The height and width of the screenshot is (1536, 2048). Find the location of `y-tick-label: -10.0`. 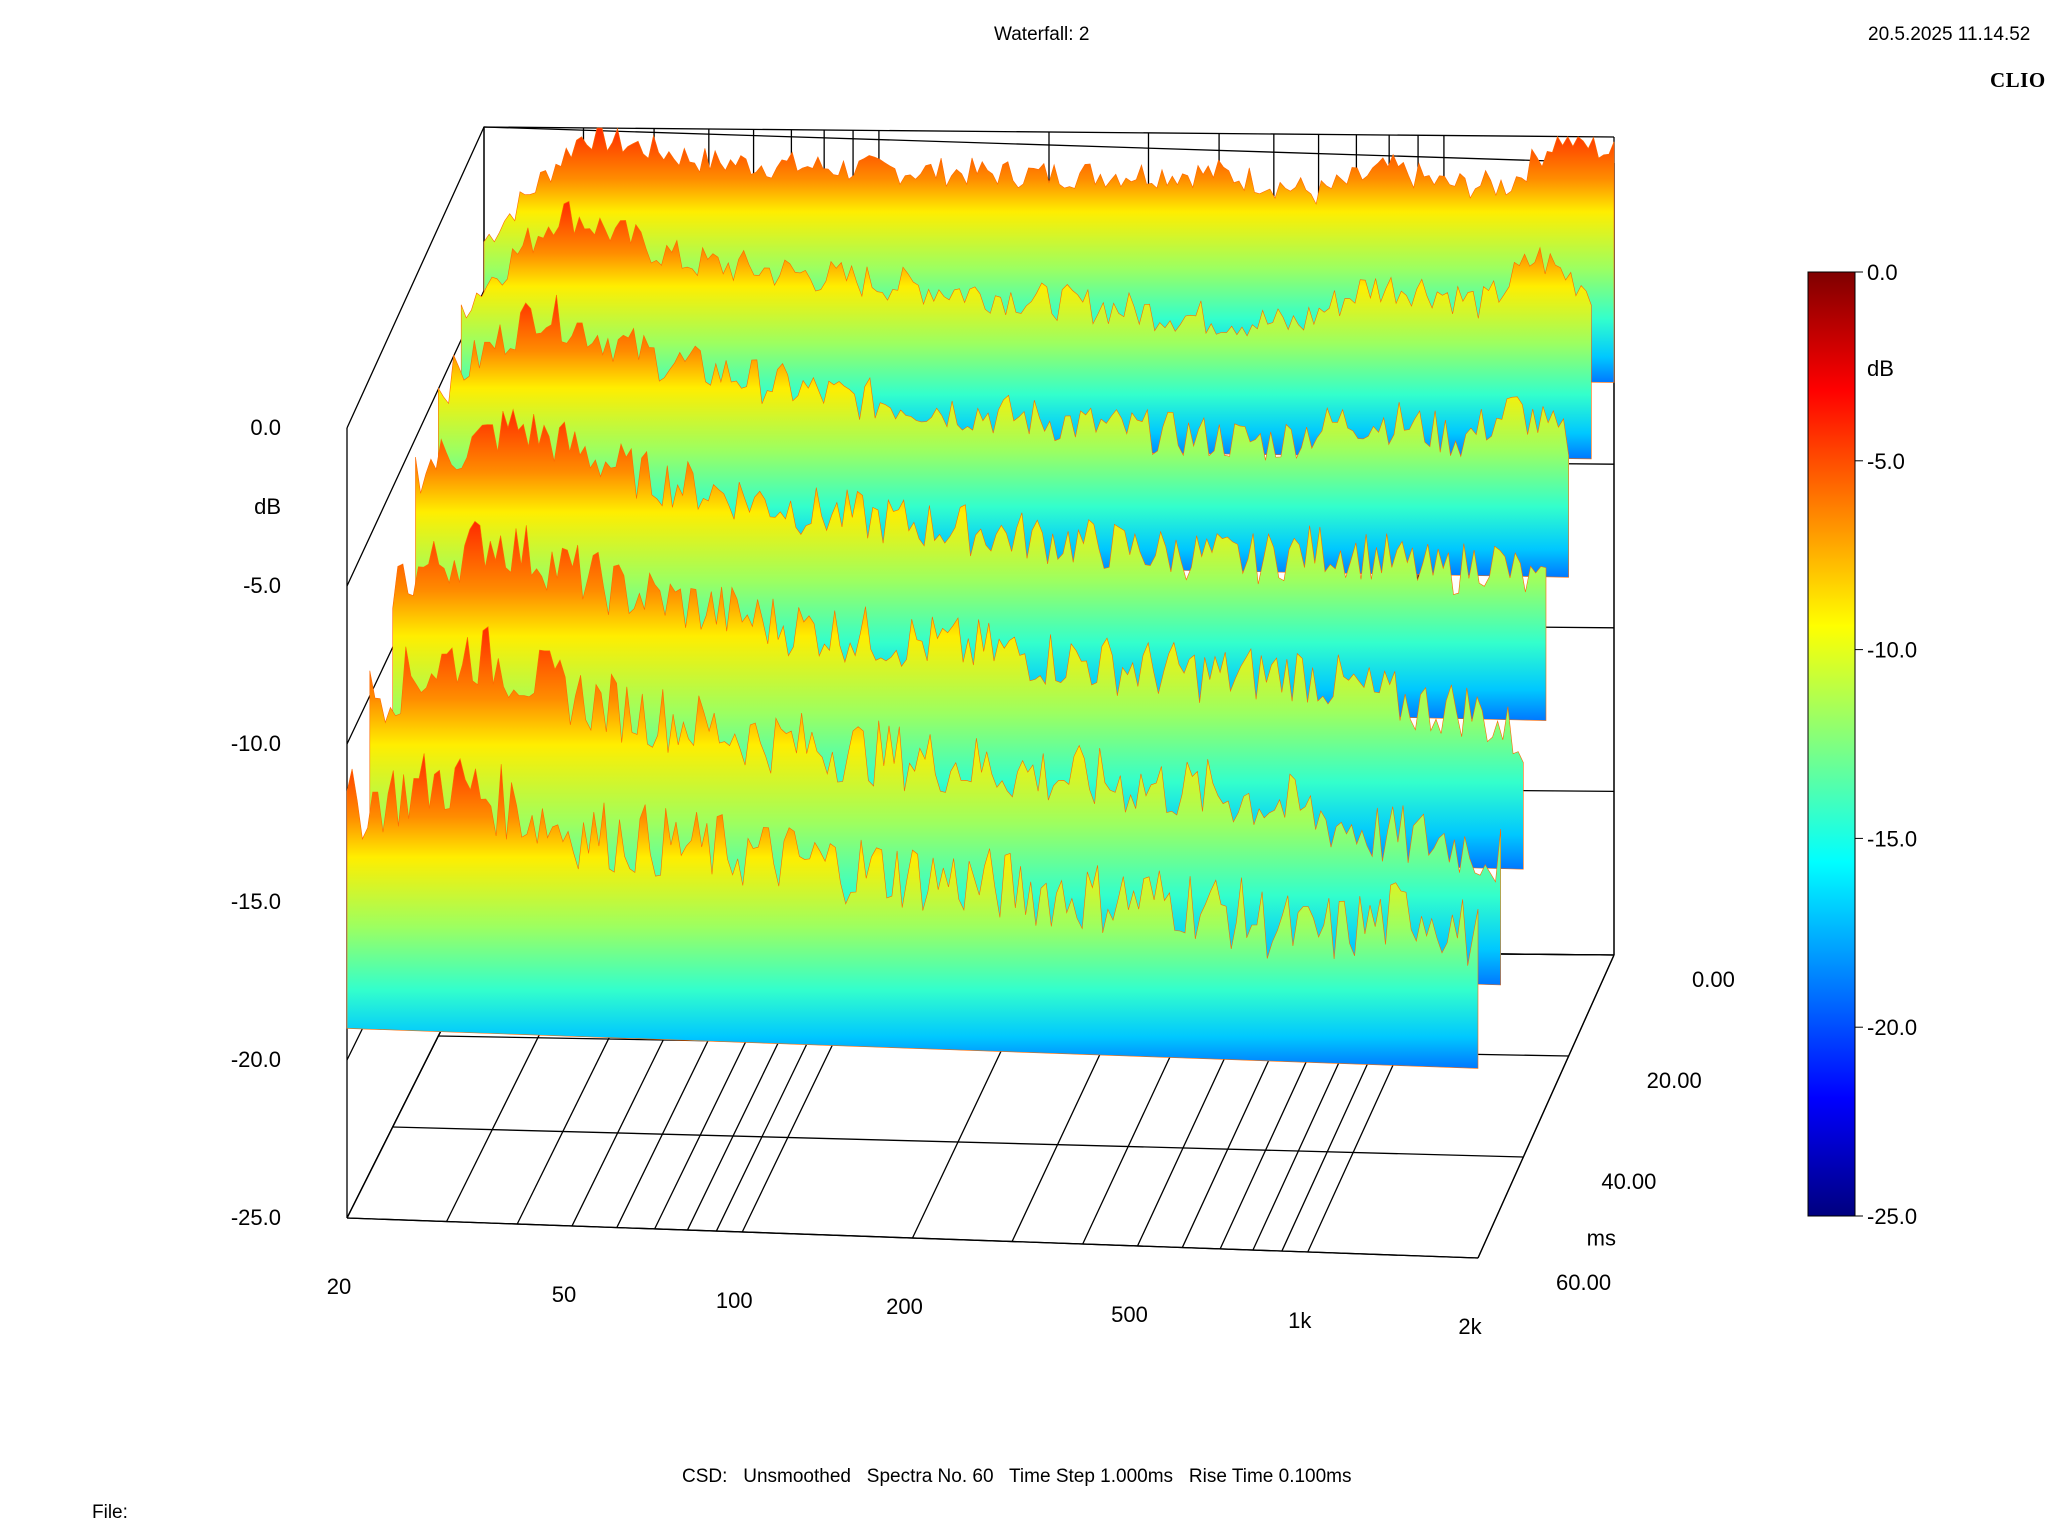

y-tick-label: -10.0 is located at coordinates (256, 743).